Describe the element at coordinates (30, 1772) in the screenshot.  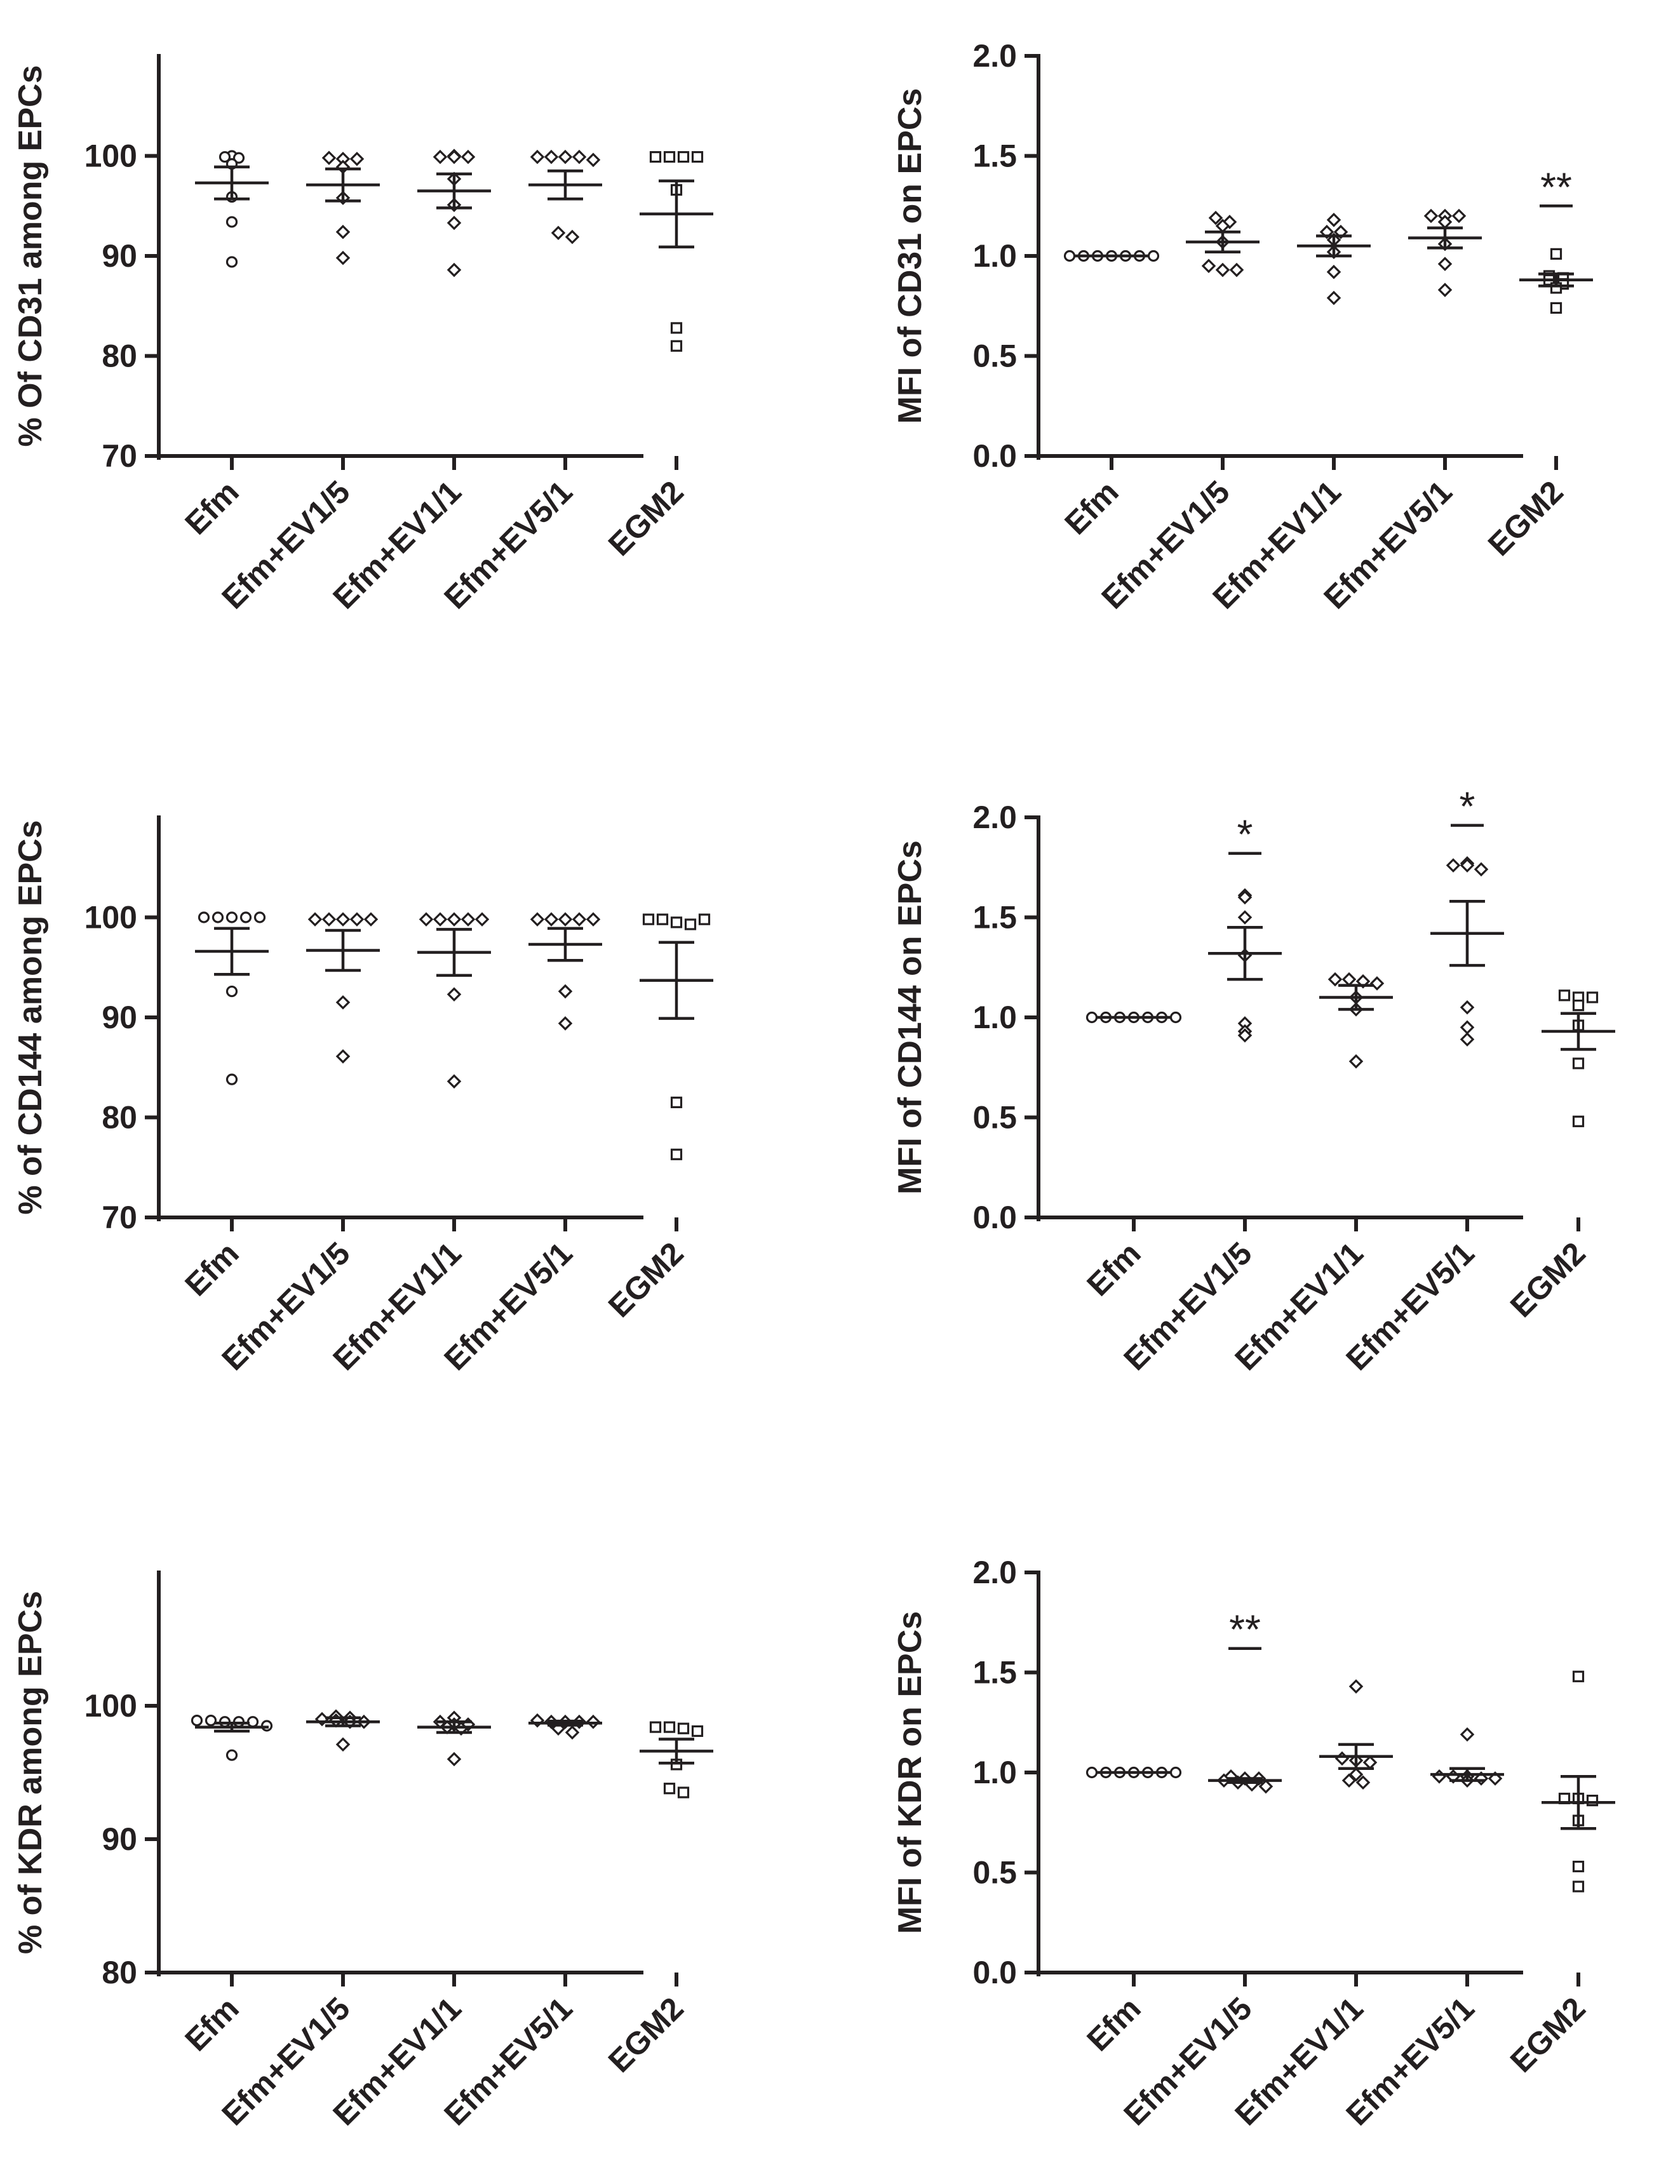
I see `y-axis-title: % of KDR among EPCs` at that location.